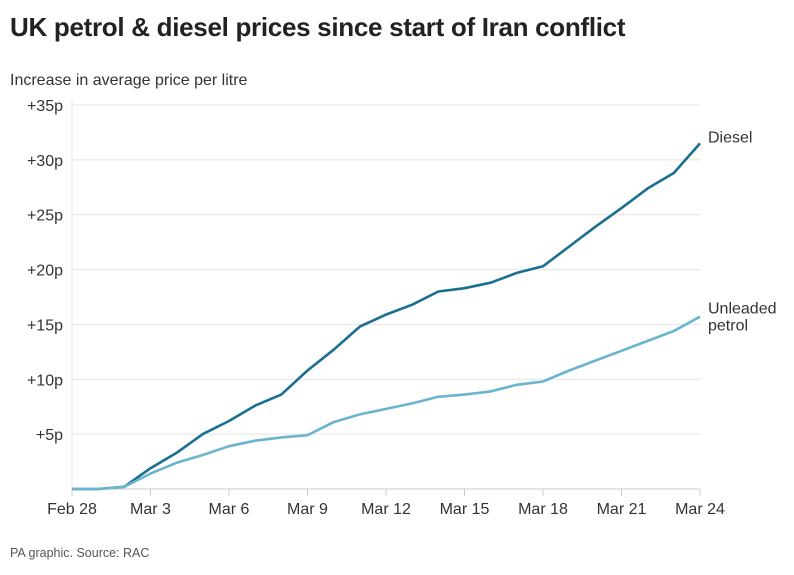 The image size is (794, 575). What do you see at coordinates (80, 553) in the screenshot?
I see `source-note: PA graphic. Source: RAC` at bounding box center [80, 553].